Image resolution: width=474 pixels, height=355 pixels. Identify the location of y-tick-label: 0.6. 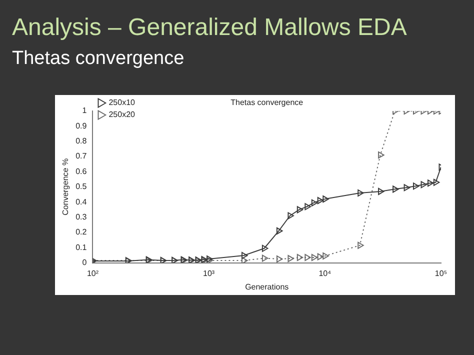
(82, 171).